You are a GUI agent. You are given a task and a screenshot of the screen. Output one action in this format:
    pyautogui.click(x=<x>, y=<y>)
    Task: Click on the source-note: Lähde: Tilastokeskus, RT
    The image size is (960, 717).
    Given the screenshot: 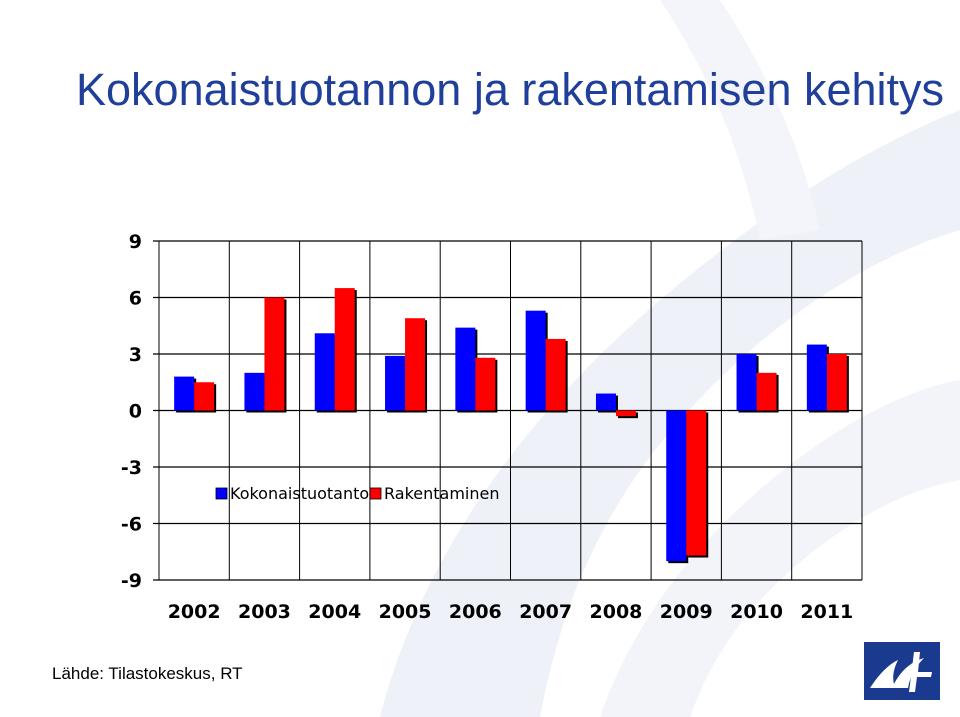 What is the action you would take?
    pyautogui.click(x=147, y=673)
    